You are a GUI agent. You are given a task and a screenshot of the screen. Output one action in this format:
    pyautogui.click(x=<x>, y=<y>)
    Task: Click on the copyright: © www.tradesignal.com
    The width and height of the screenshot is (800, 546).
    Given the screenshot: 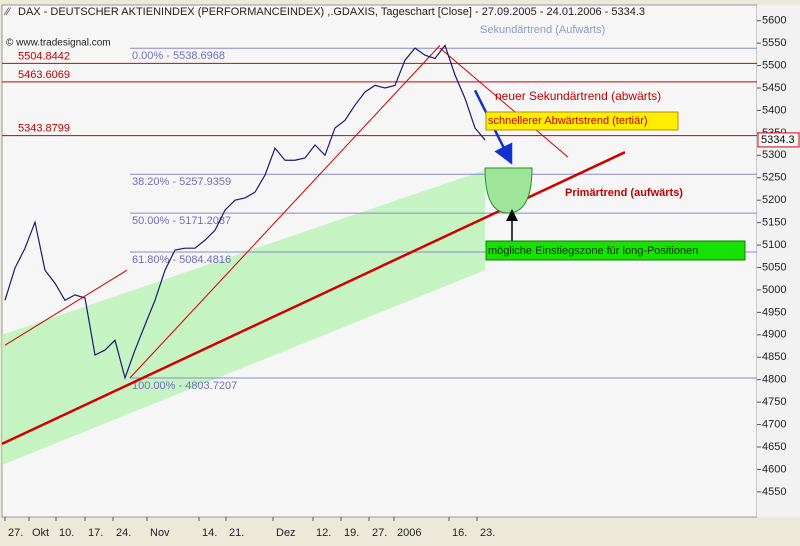 What is the action you would take?
    pyautogui.click(x=58, y=43)
    